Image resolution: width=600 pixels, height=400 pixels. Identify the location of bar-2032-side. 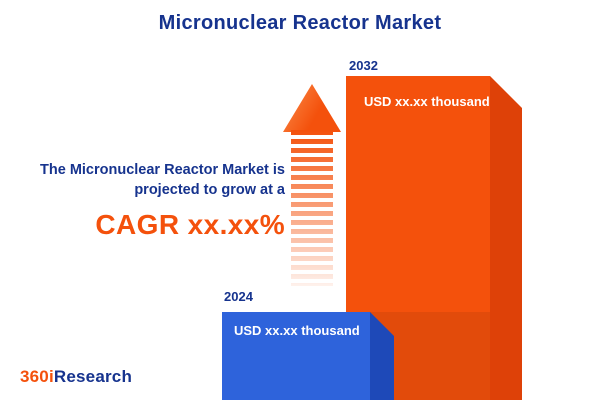
(506, 238).